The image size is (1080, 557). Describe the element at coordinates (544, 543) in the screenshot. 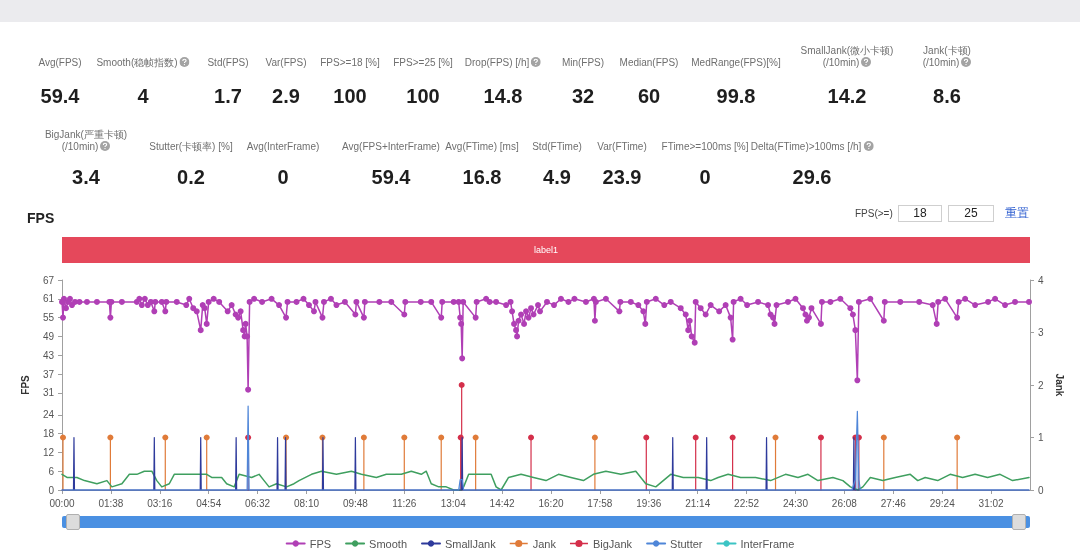

I see `legend-label: Jank` at that location.